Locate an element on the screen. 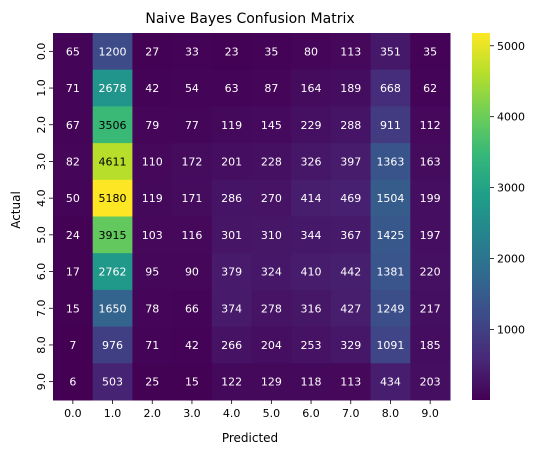 This screenshot has height=455, width=548. cell-value-label: 379 is located at coordinates (231, 272).